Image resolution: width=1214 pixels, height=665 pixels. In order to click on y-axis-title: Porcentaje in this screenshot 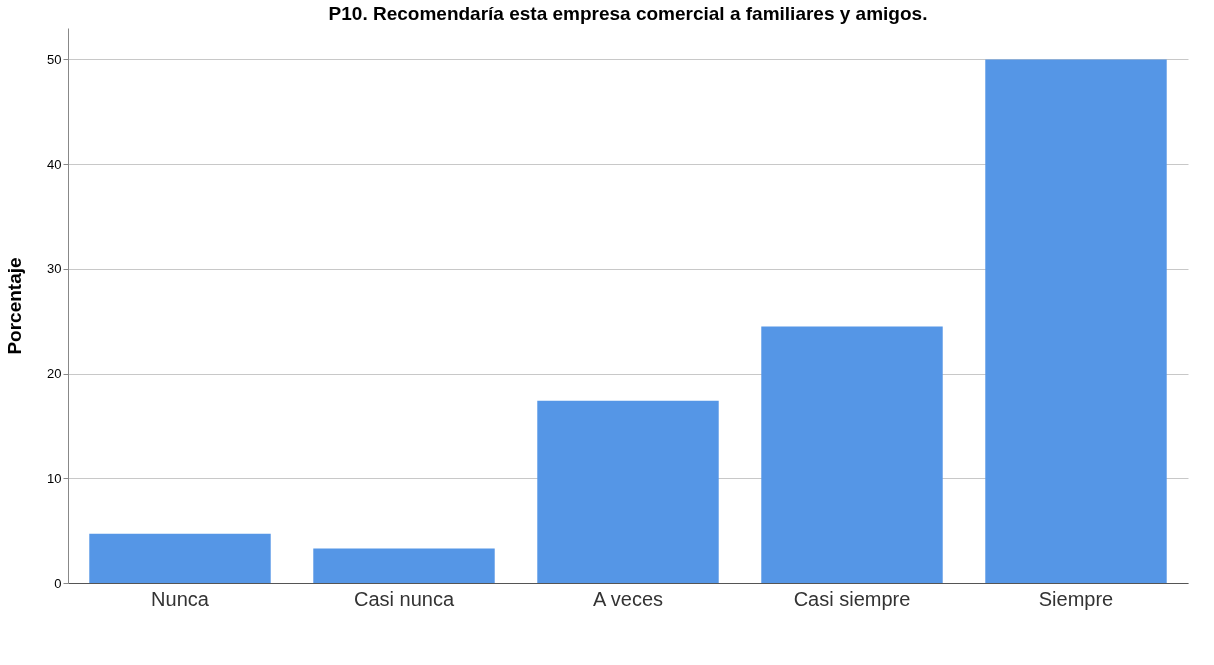, I will do `click(15, 306)`.